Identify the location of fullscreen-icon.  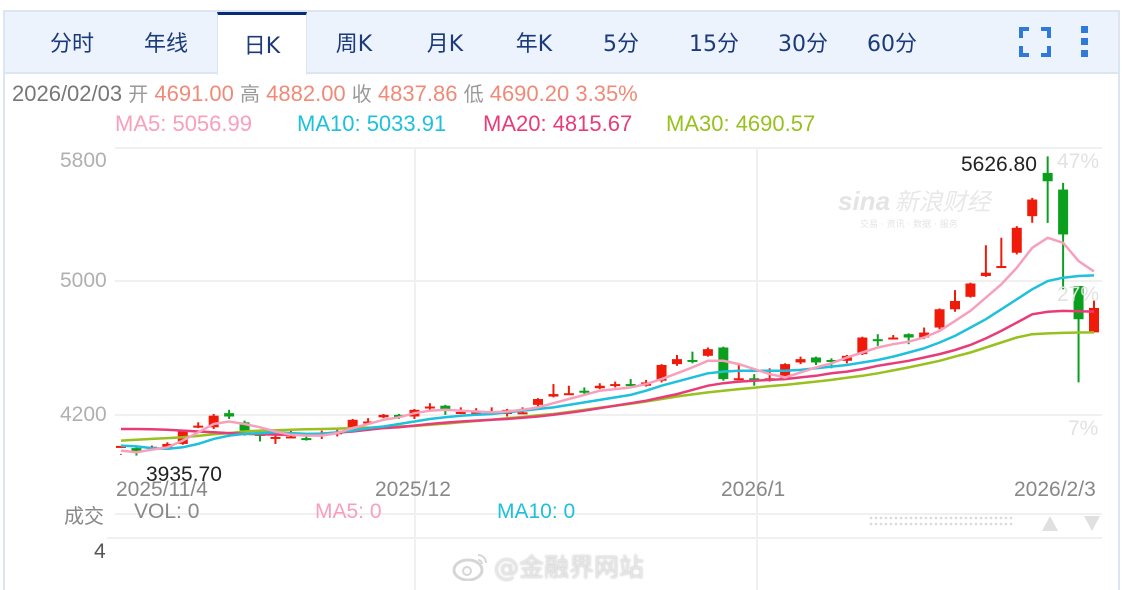
(1035, 42).